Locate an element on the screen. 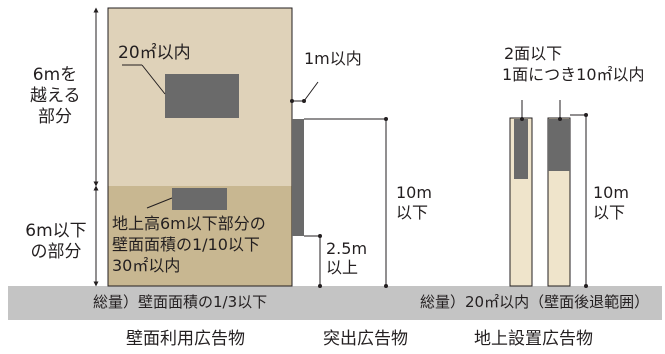  wall-sign-lower-leader is located at coordinates (159, 203).